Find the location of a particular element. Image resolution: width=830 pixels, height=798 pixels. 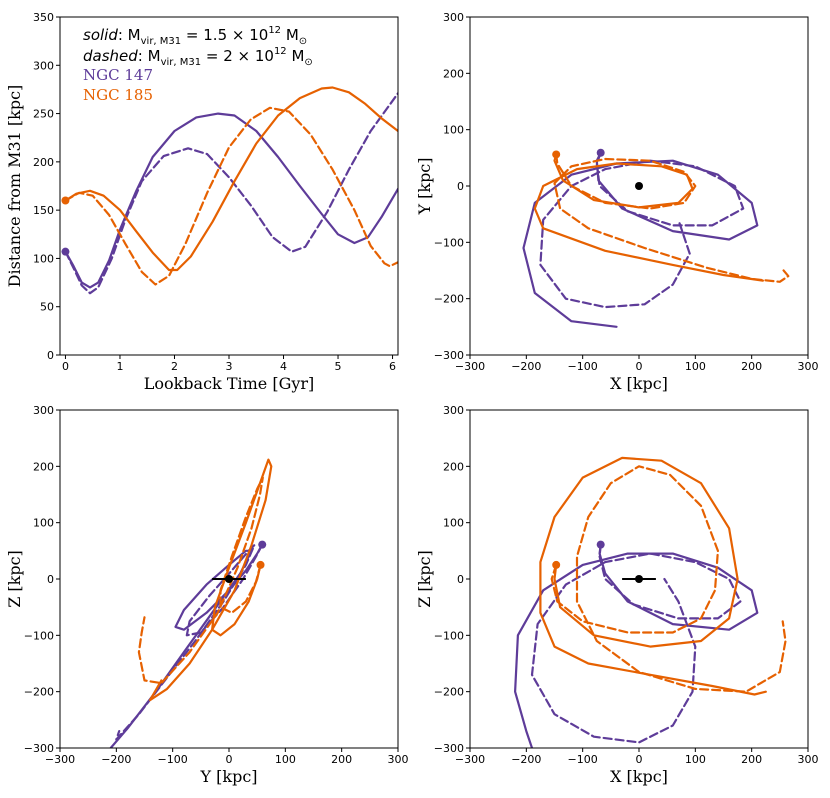

xy-ylabel: Y [kpc] is located at coordinates (424, 186).